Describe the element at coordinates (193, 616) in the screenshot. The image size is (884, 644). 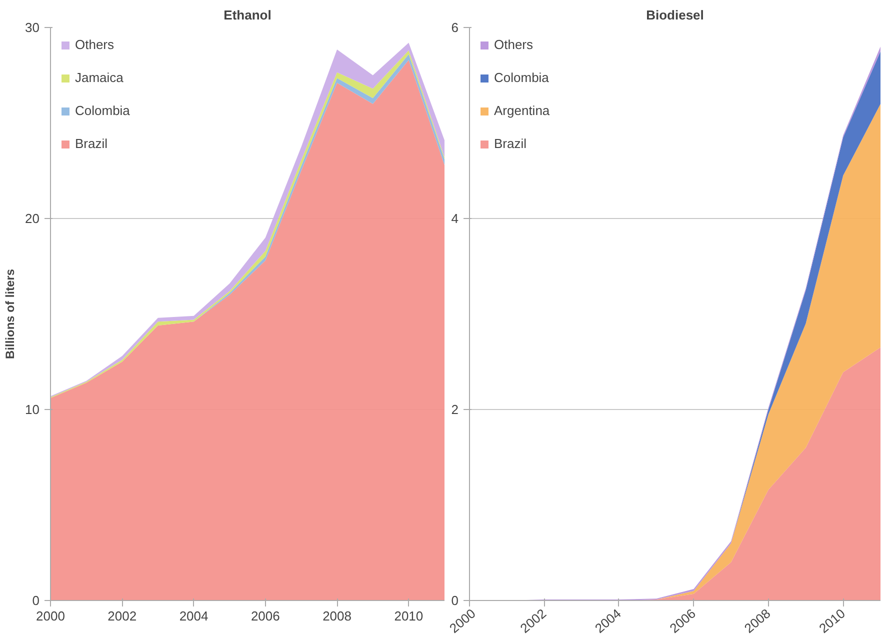
I see `x-tick-label: 2004` at that location.